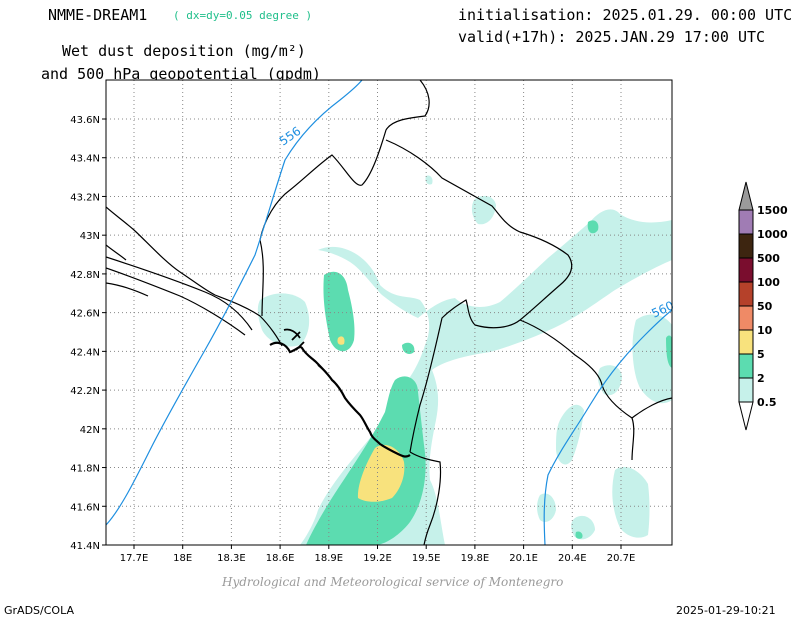  What do you see at coordinates (475, 558) in the screenshot?
I see `lon-label: 19.8E` at bounding box center [475, 558].